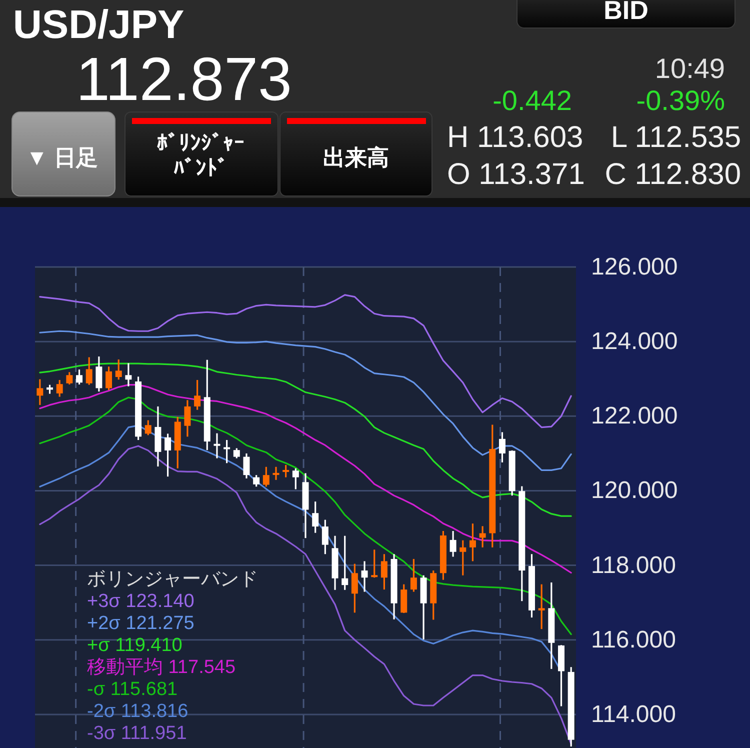  What do you see at coordinates (672, 174) in the screenshot?
I see `close: C 112.830` at bounding box center [672, 174].